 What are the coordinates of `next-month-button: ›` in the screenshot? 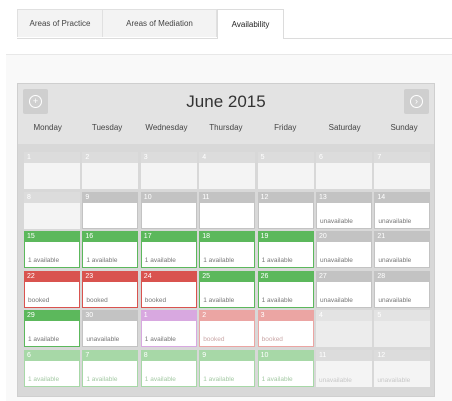 It's located at (416, 101).